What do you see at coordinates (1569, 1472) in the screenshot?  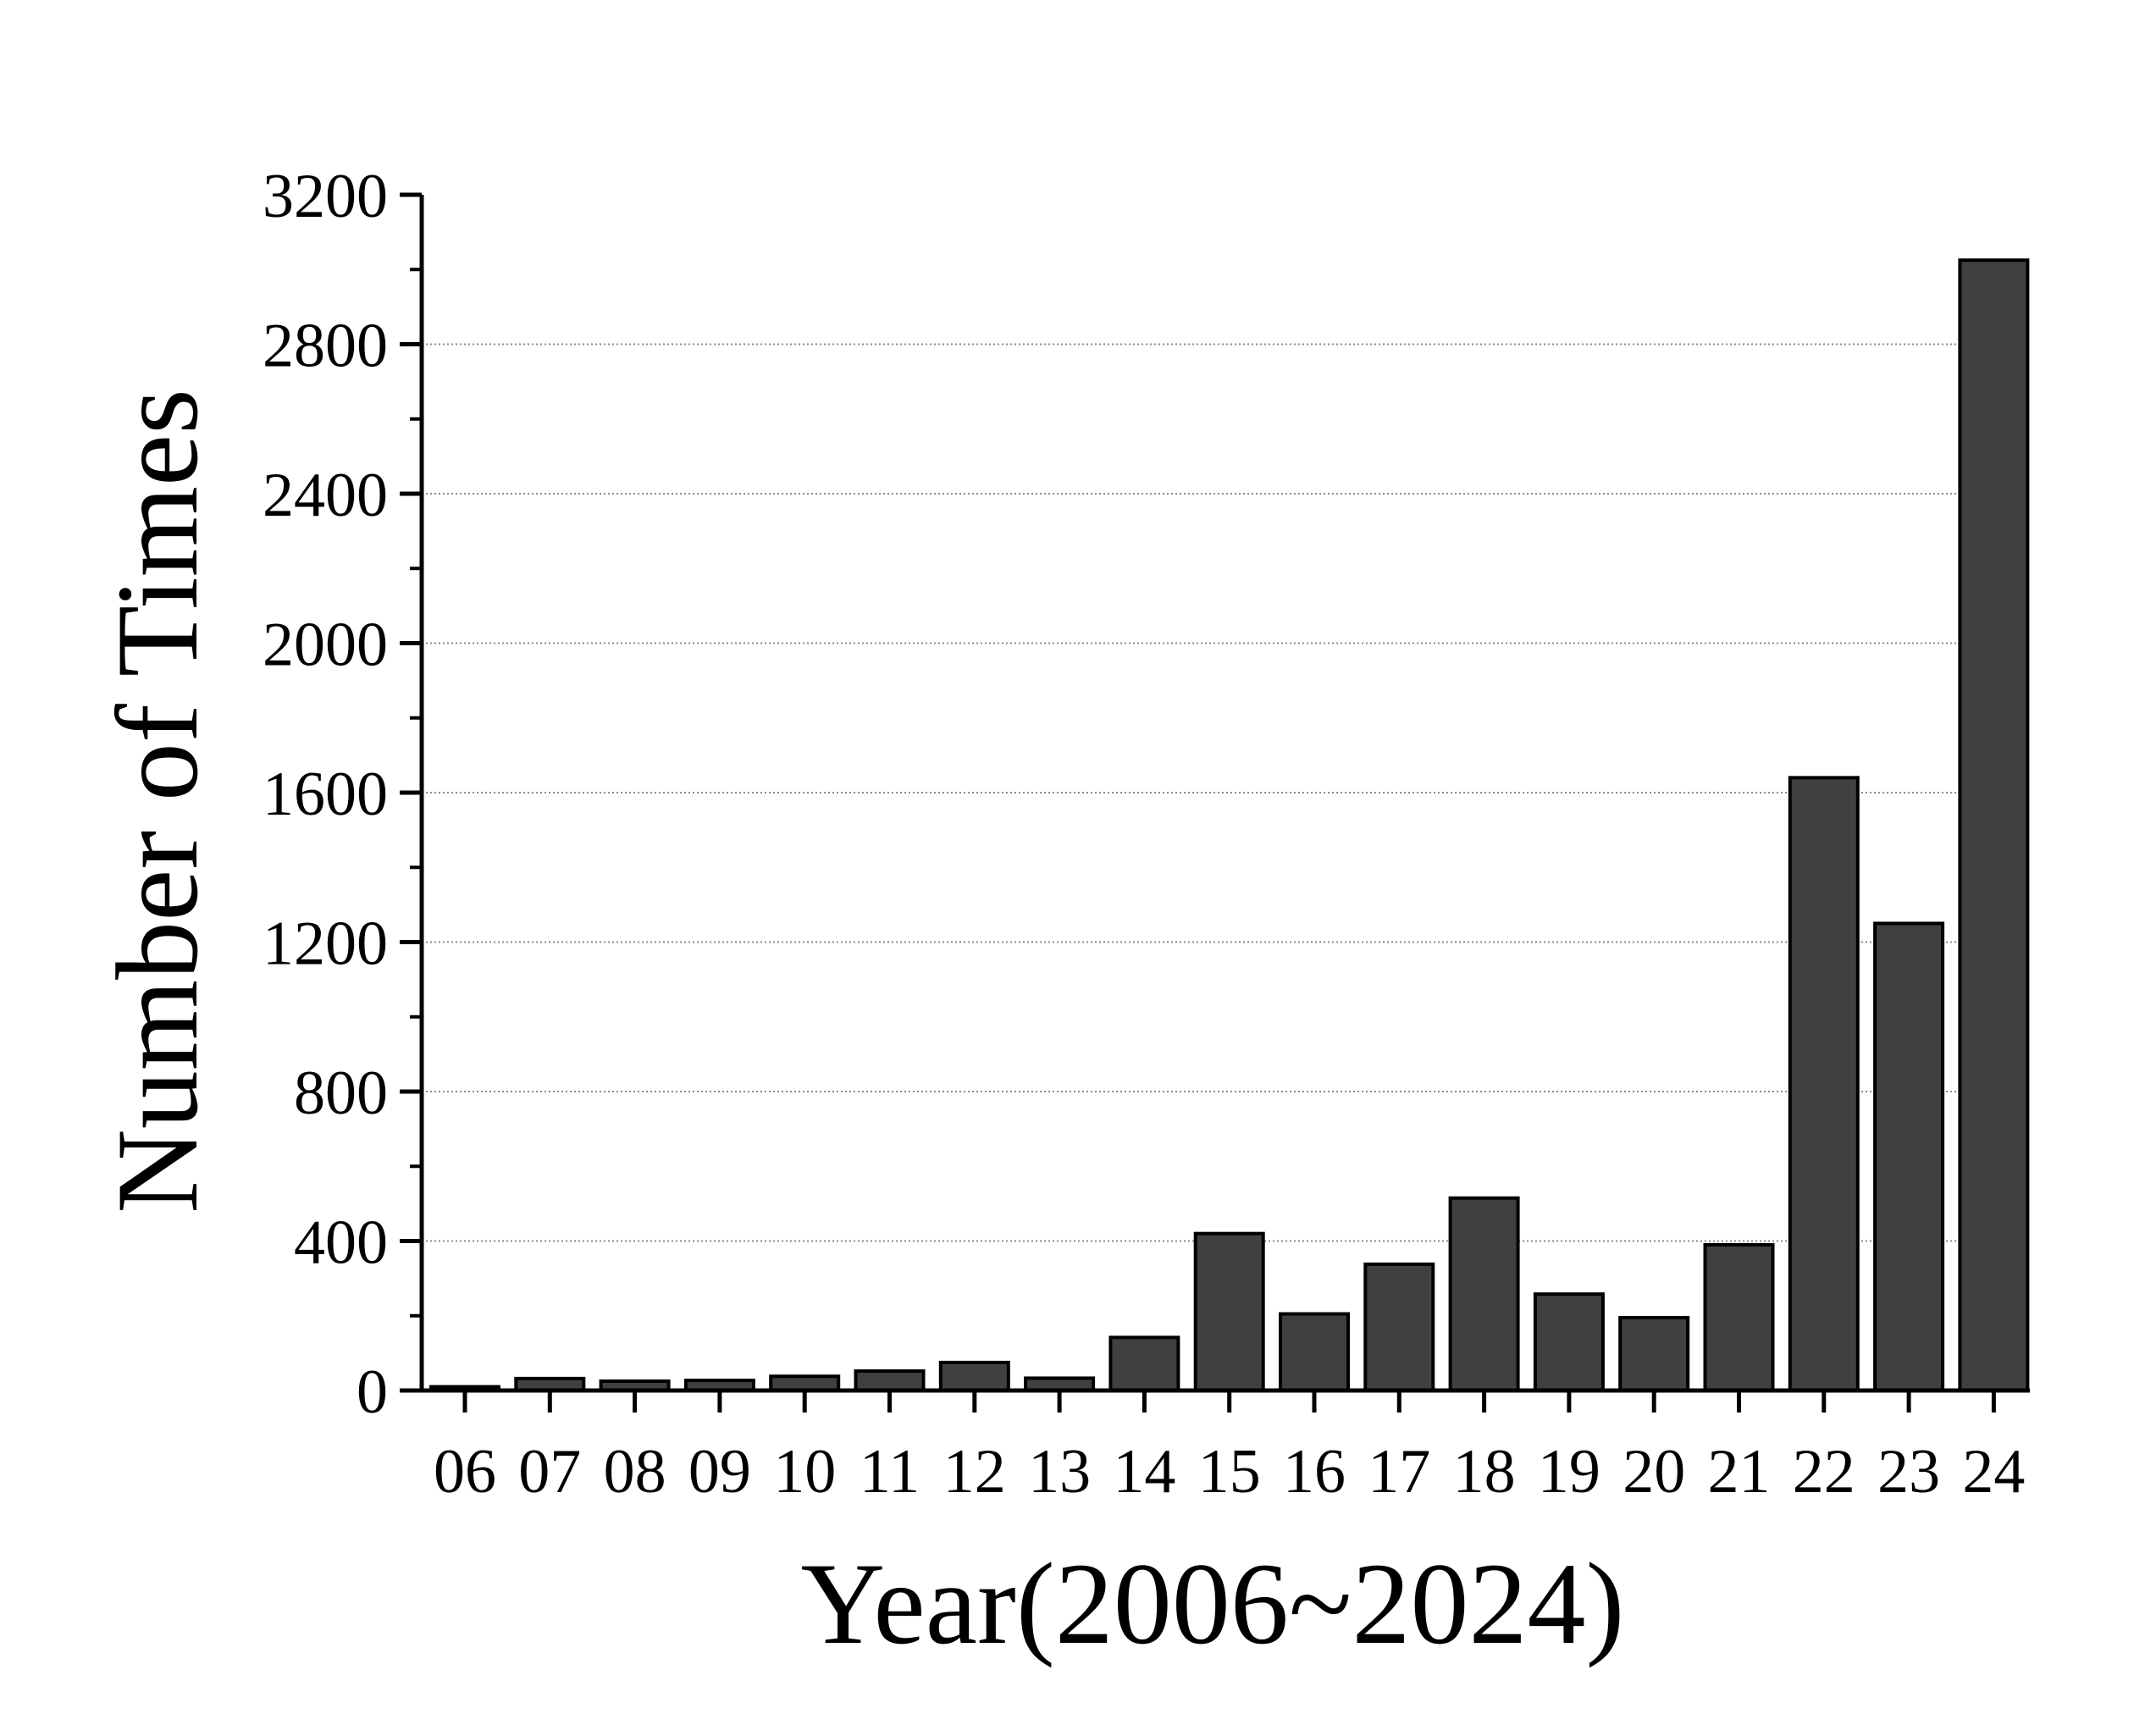 I see `x-tick-label: 19` at bounding box center [1569, 1472].